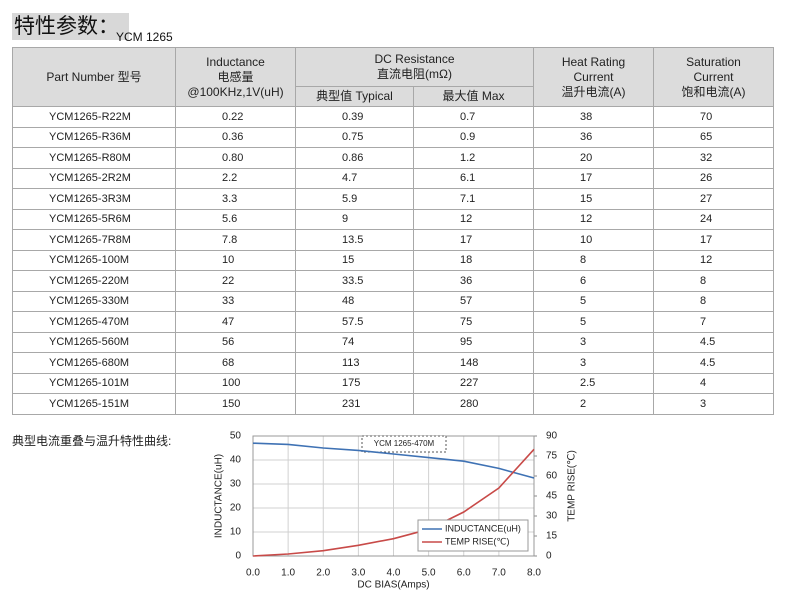 Image resolution: width=785 pixels, height=593 pixels. I want to click on table-cell: YCM1265-5R6M, so click(94, 219).